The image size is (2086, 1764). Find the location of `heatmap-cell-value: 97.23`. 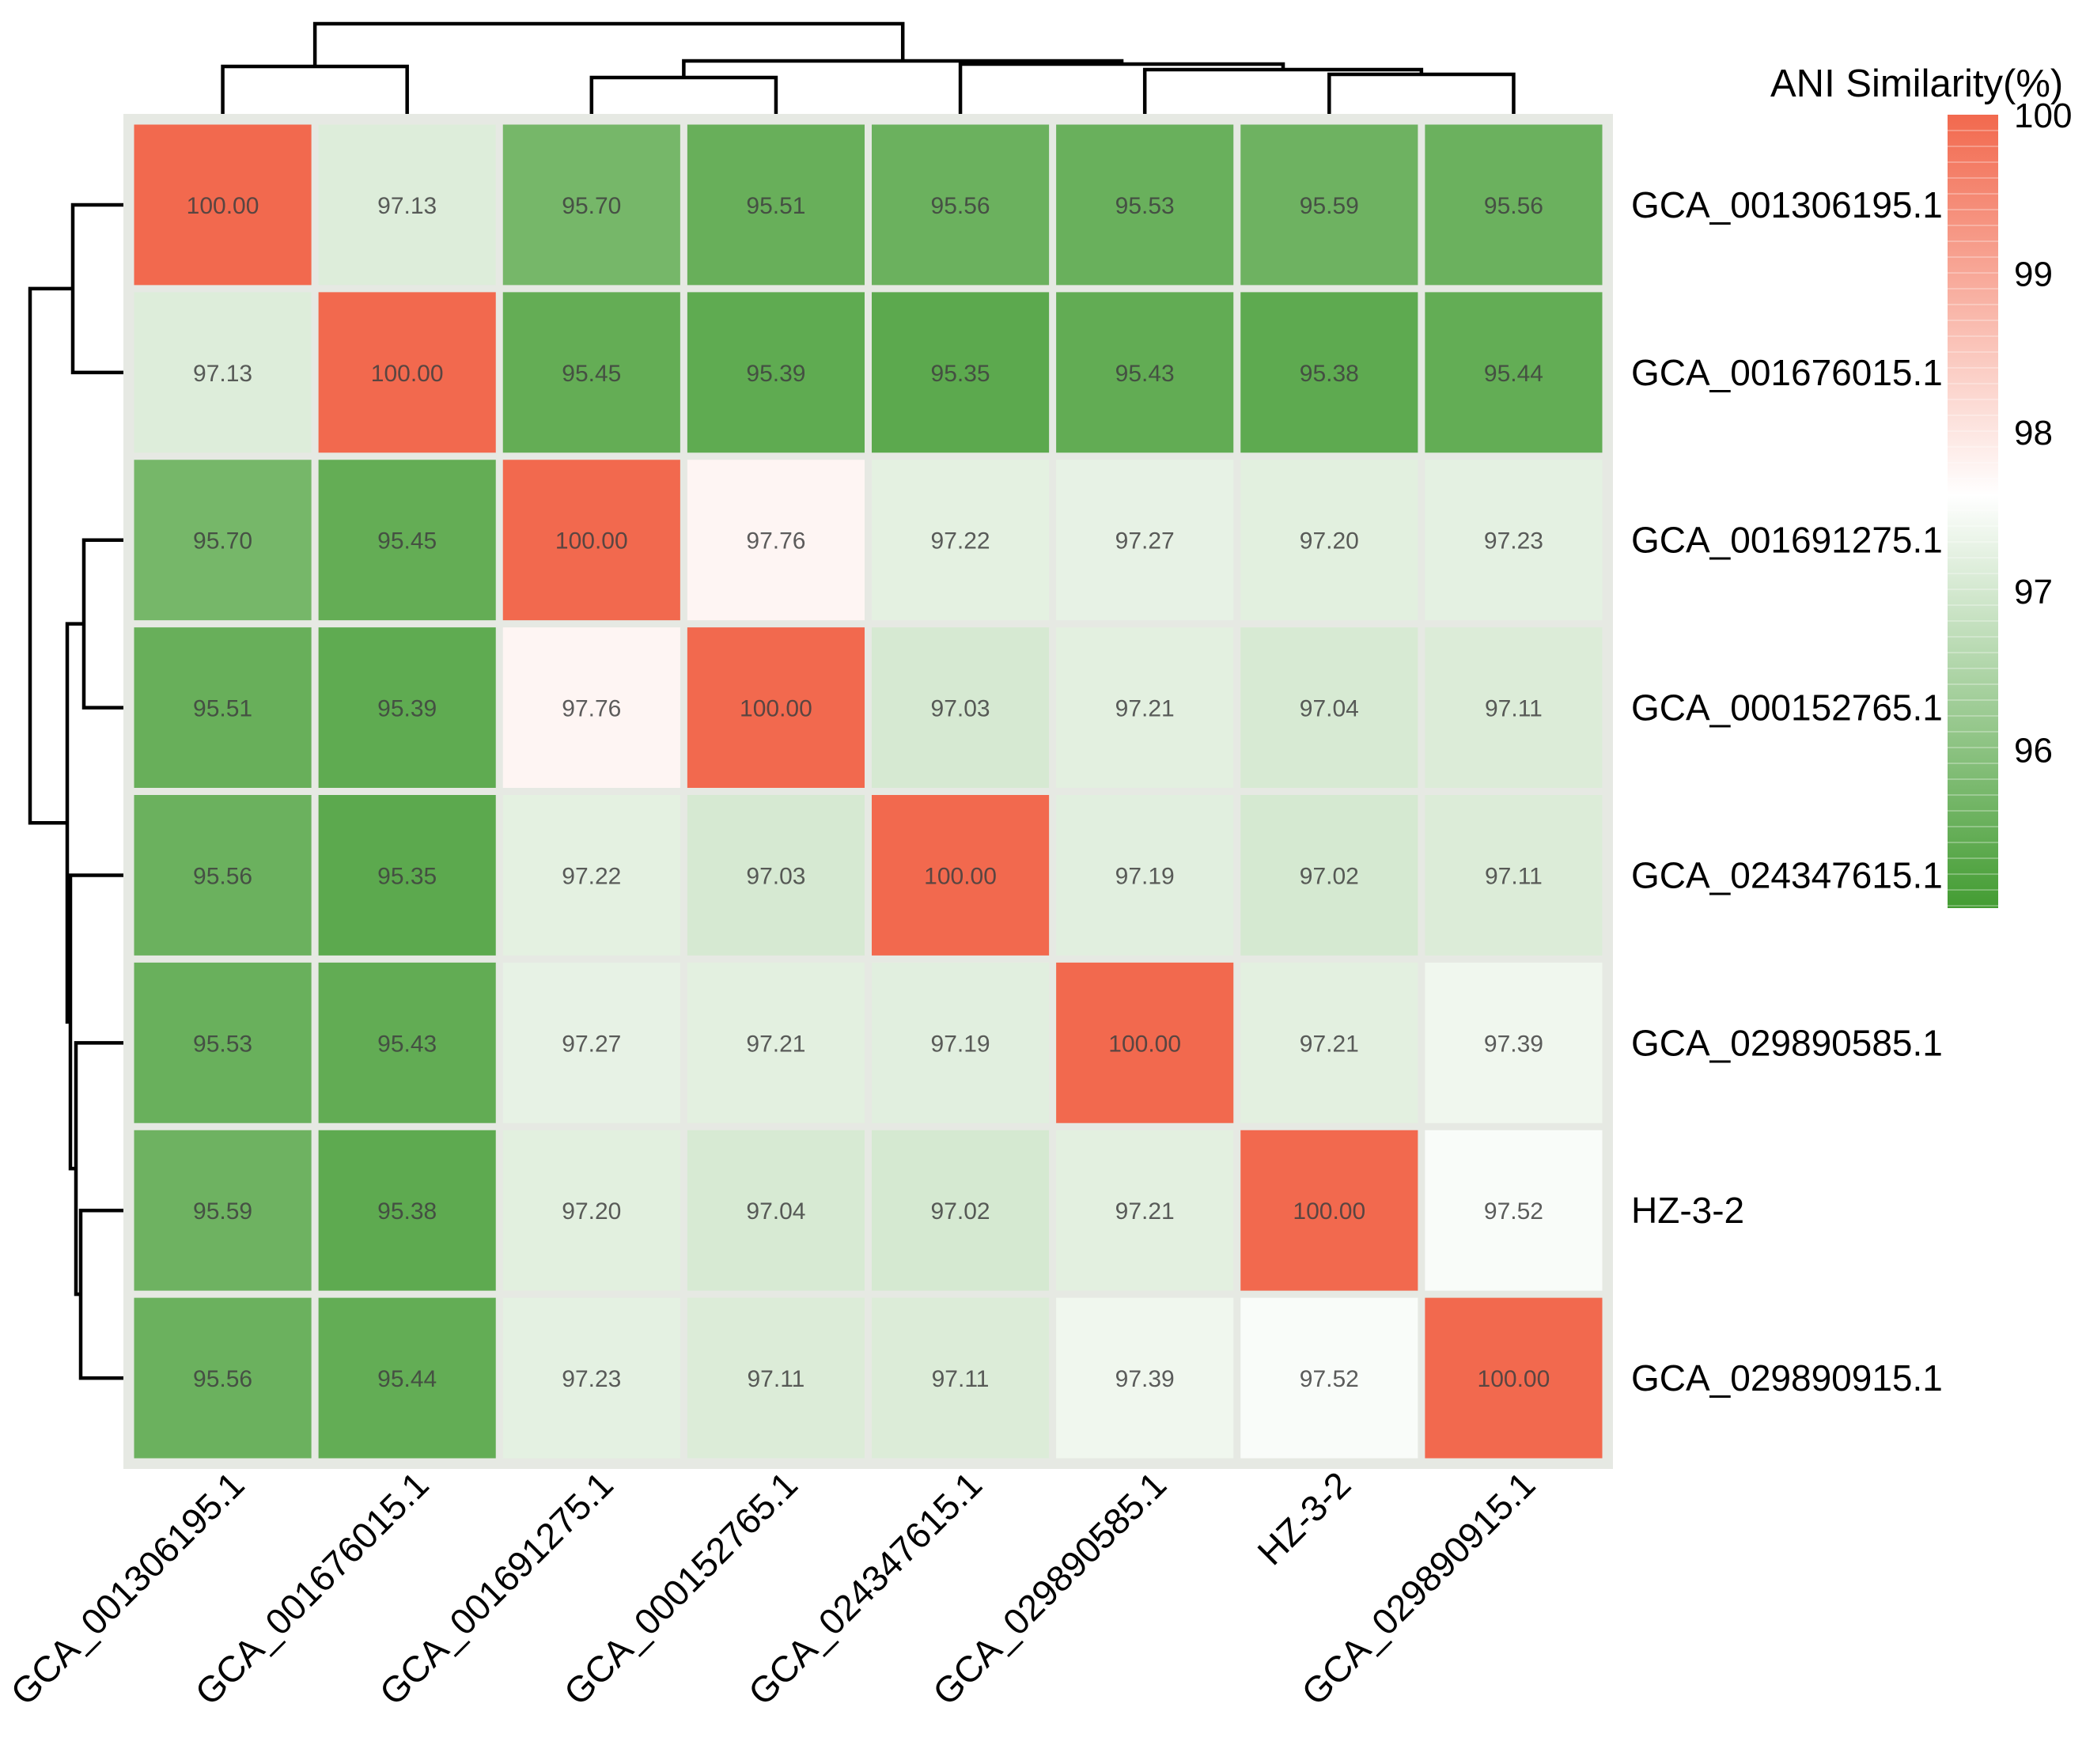

heatmap-cell-value: 97.23 is located at coordinates (591, 1379).